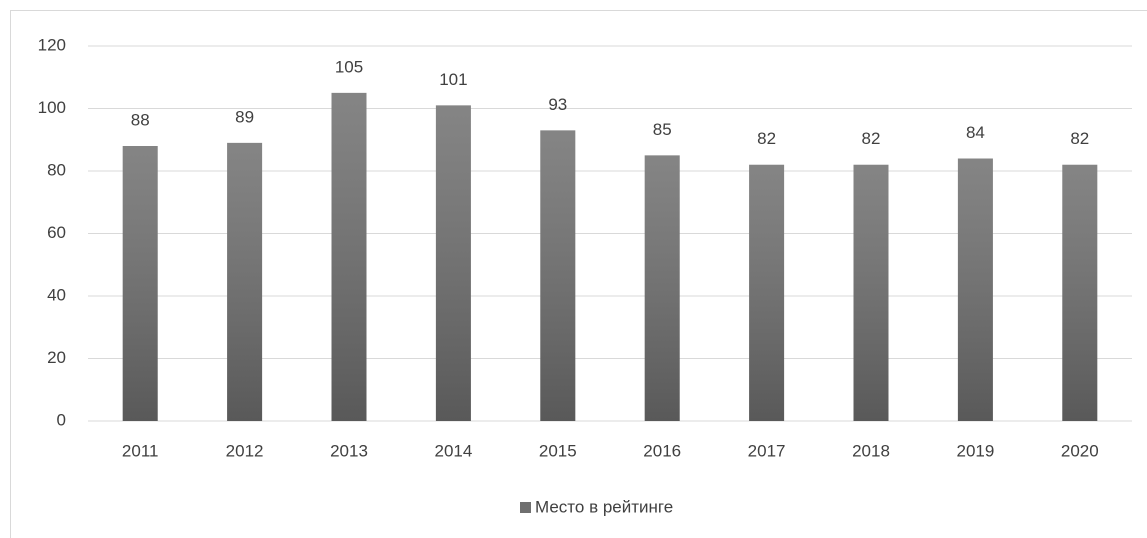 The image size is (1147, 538). I want to click on data-label: 85, so click(662, 129).